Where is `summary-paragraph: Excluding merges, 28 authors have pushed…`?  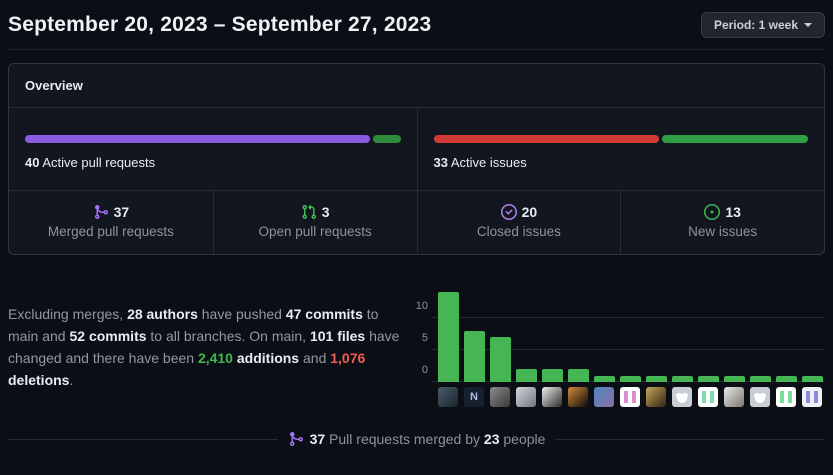 summary-paragraph: Excluding merges, 28 authors have pushed… is located at coordinates (209, 355).